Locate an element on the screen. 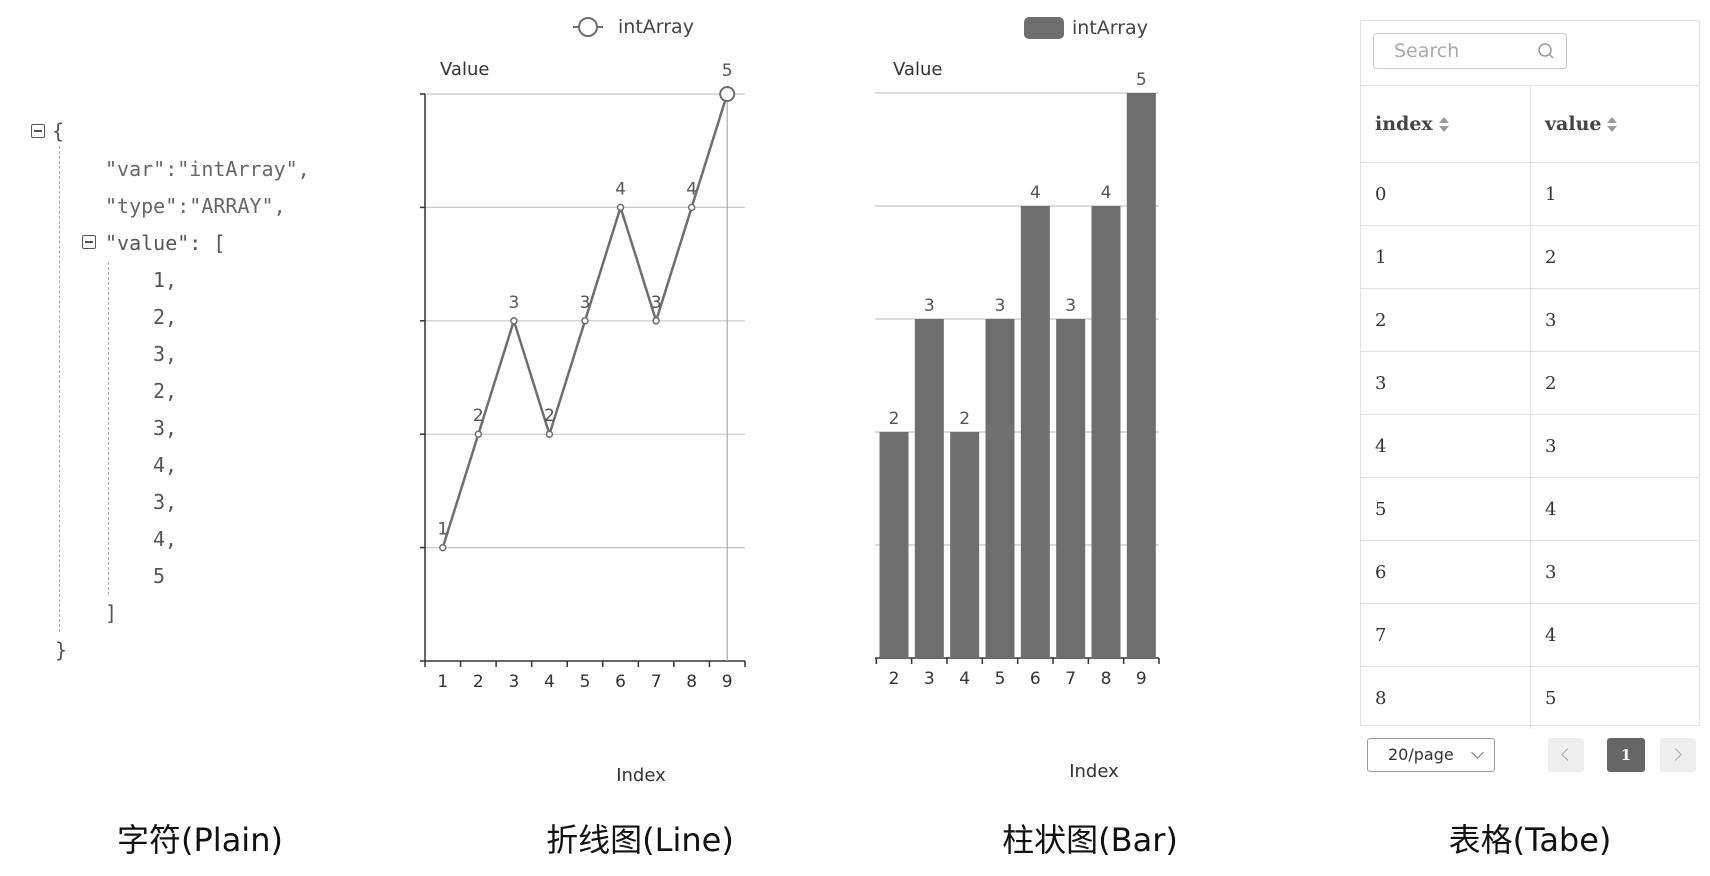 Image resolution: width=1710 pixels, height=876 pixels. table-header-row: index value is located at coordinates (1530, 124).